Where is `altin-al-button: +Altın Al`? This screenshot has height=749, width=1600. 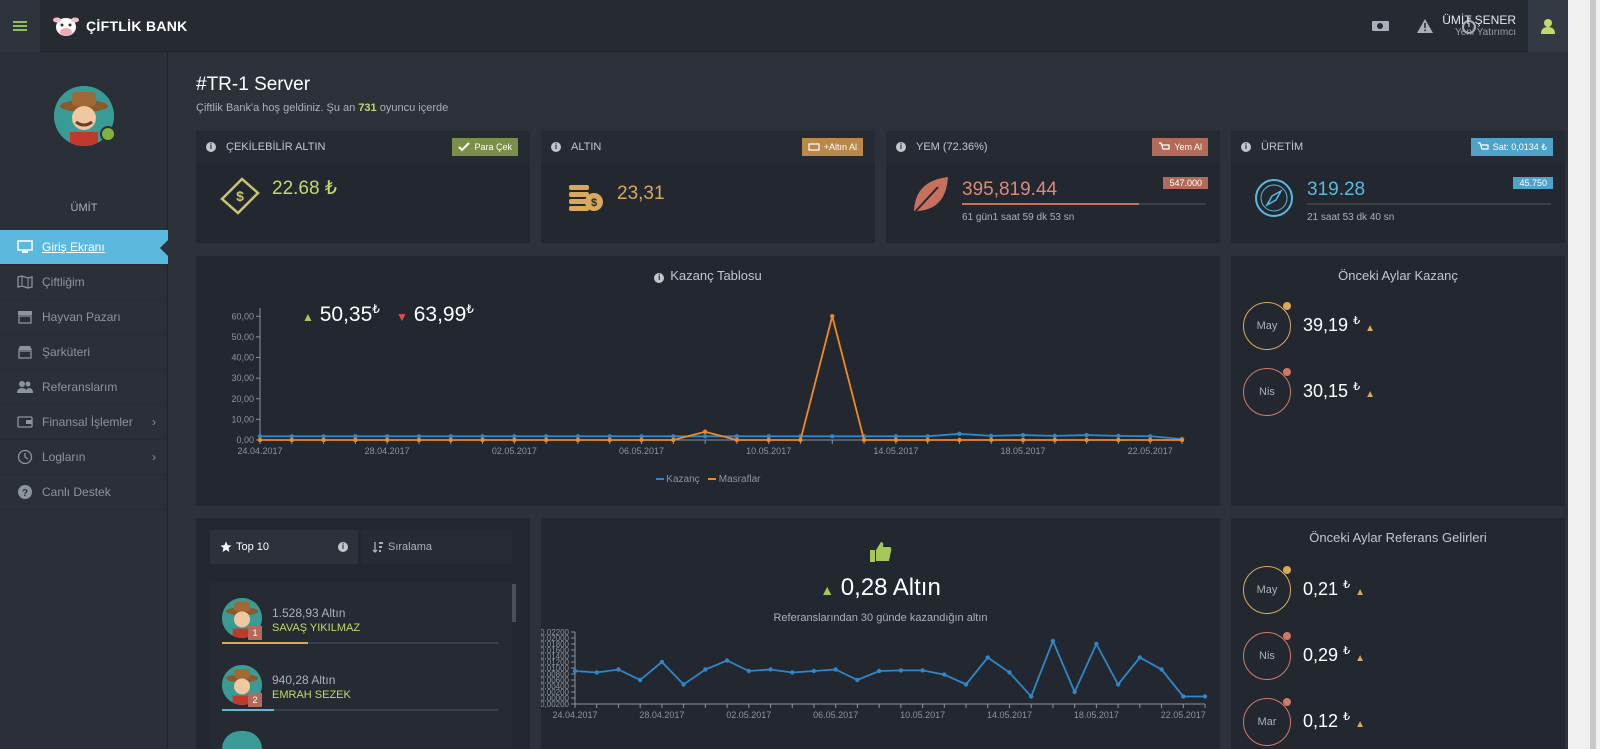
altin-al-button: +Altın Al is located at coordinates (832, 147).